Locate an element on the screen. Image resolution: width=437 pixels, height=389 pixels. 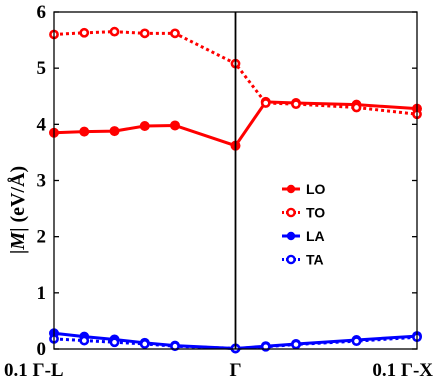
y-axis-label-prefix: | is located at coordinates (18, 252).